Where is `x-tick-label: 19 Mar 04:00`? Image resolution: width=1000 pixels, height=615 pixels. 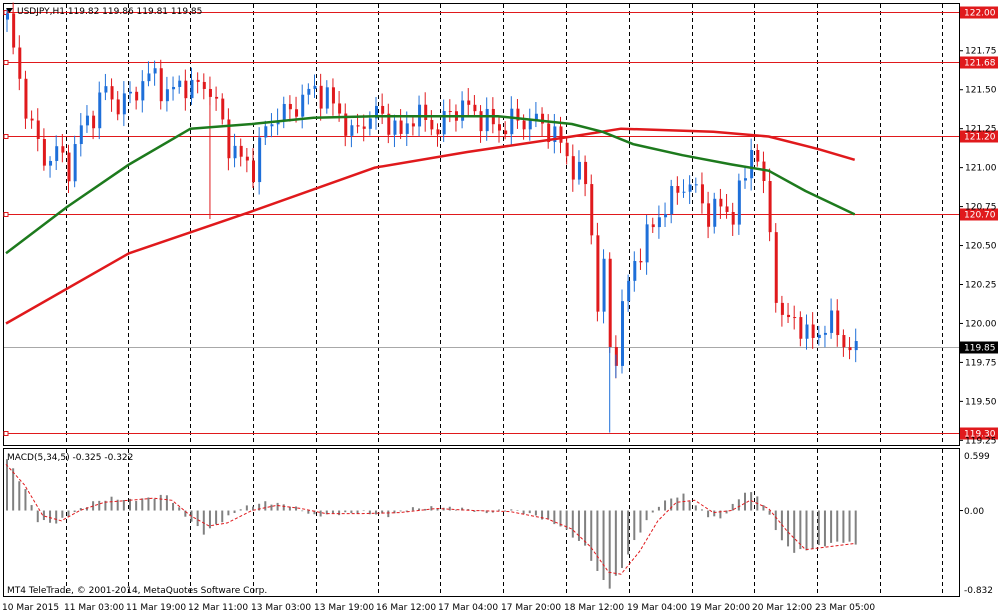 x-tick-label: 19 Mar 04:00 is located at coordinates (657, 608).